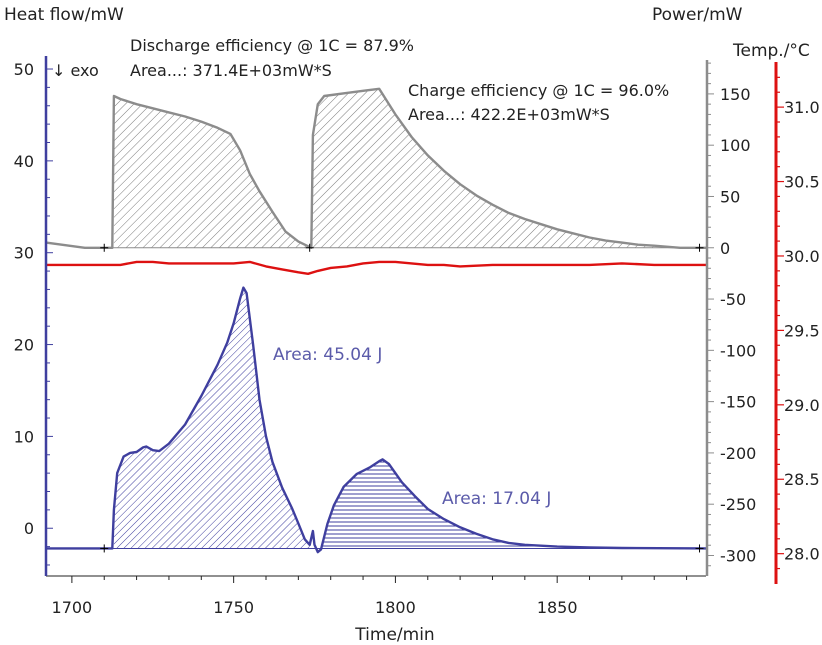 The image size is (822, 645). I want to click on power-tick-label: -250, so click(738, 504).